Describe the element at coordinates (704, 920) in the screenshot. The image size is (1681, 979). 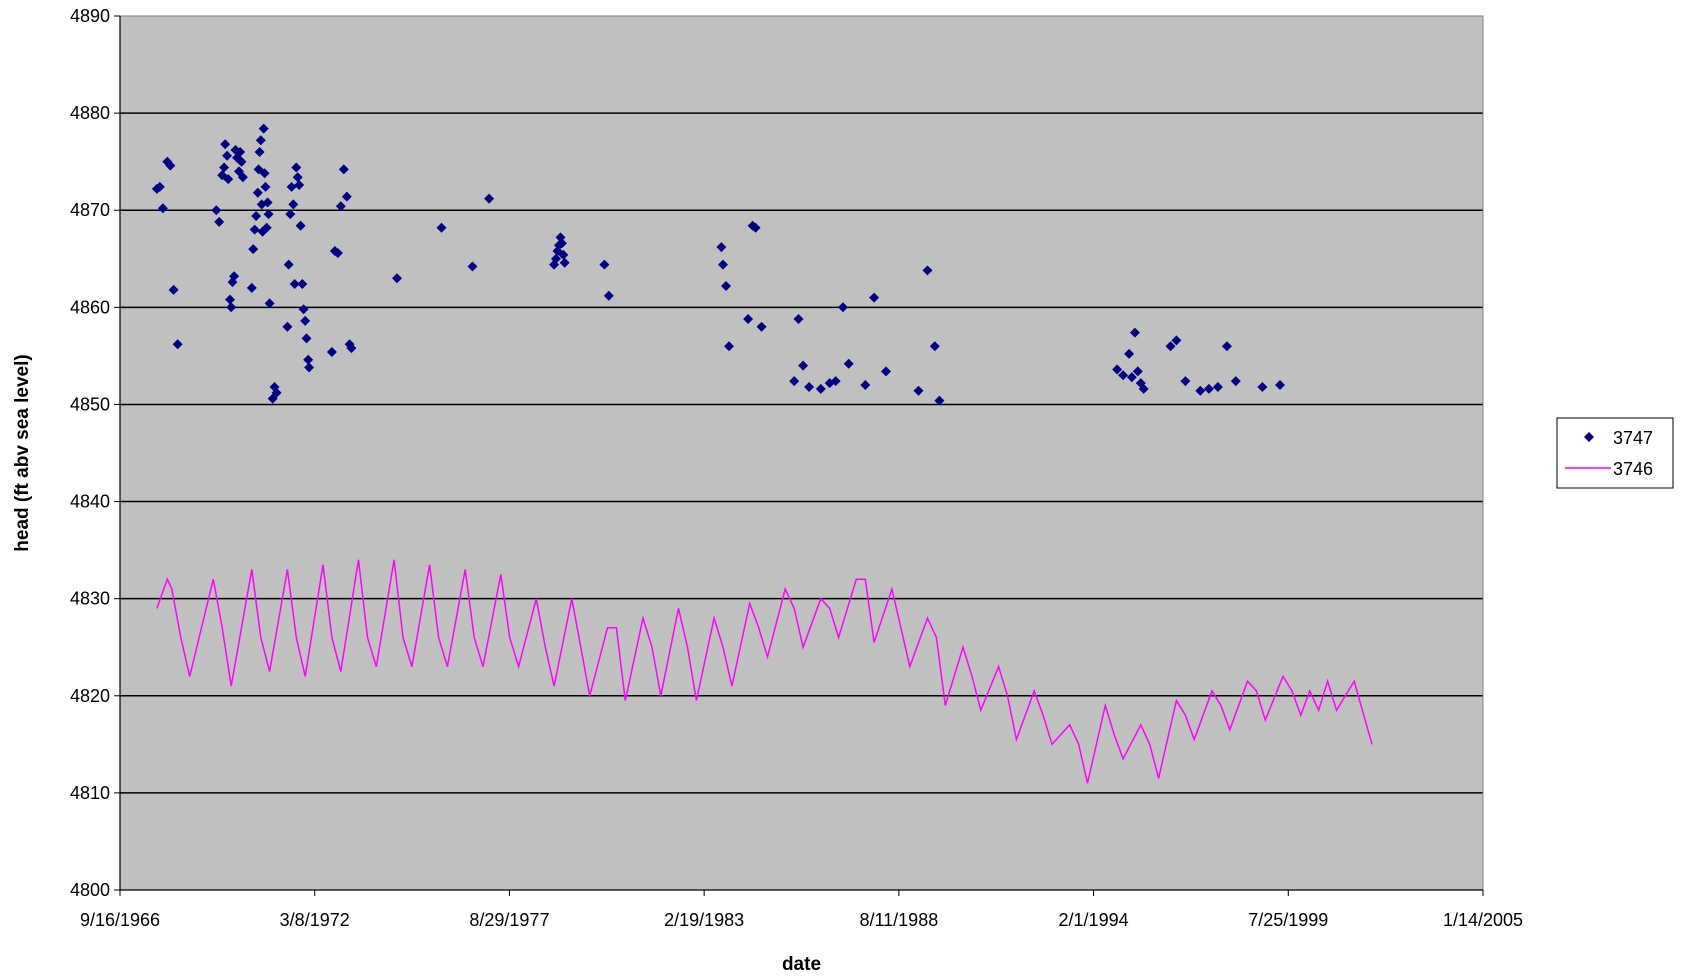
I see `x-tick-label: 2/19/1983` at that location.